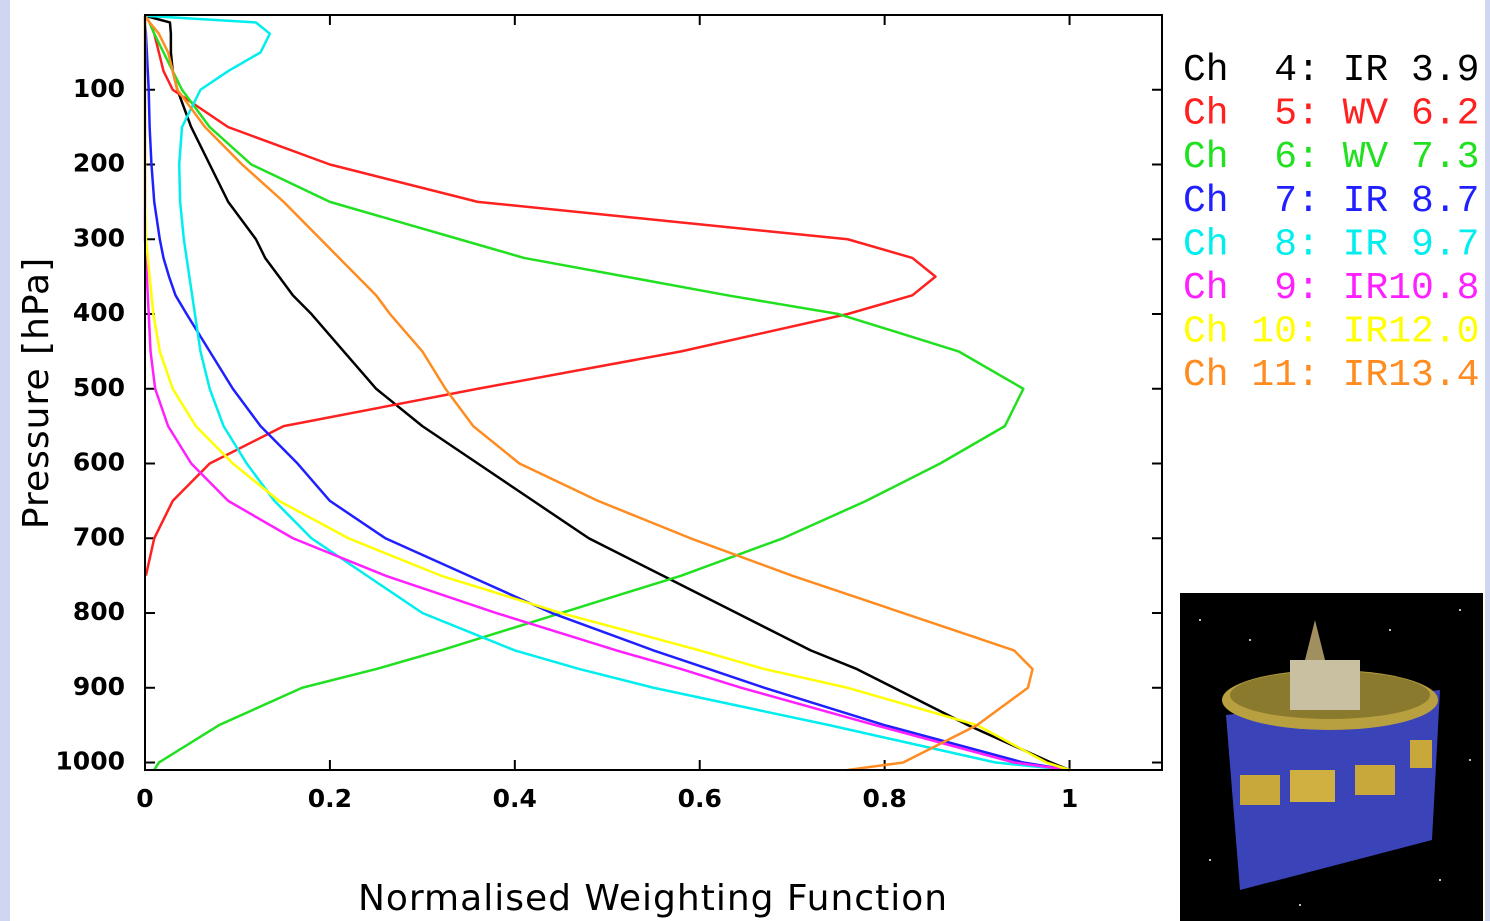  I want to click on y-tick-label: 600, so click(99, 462).